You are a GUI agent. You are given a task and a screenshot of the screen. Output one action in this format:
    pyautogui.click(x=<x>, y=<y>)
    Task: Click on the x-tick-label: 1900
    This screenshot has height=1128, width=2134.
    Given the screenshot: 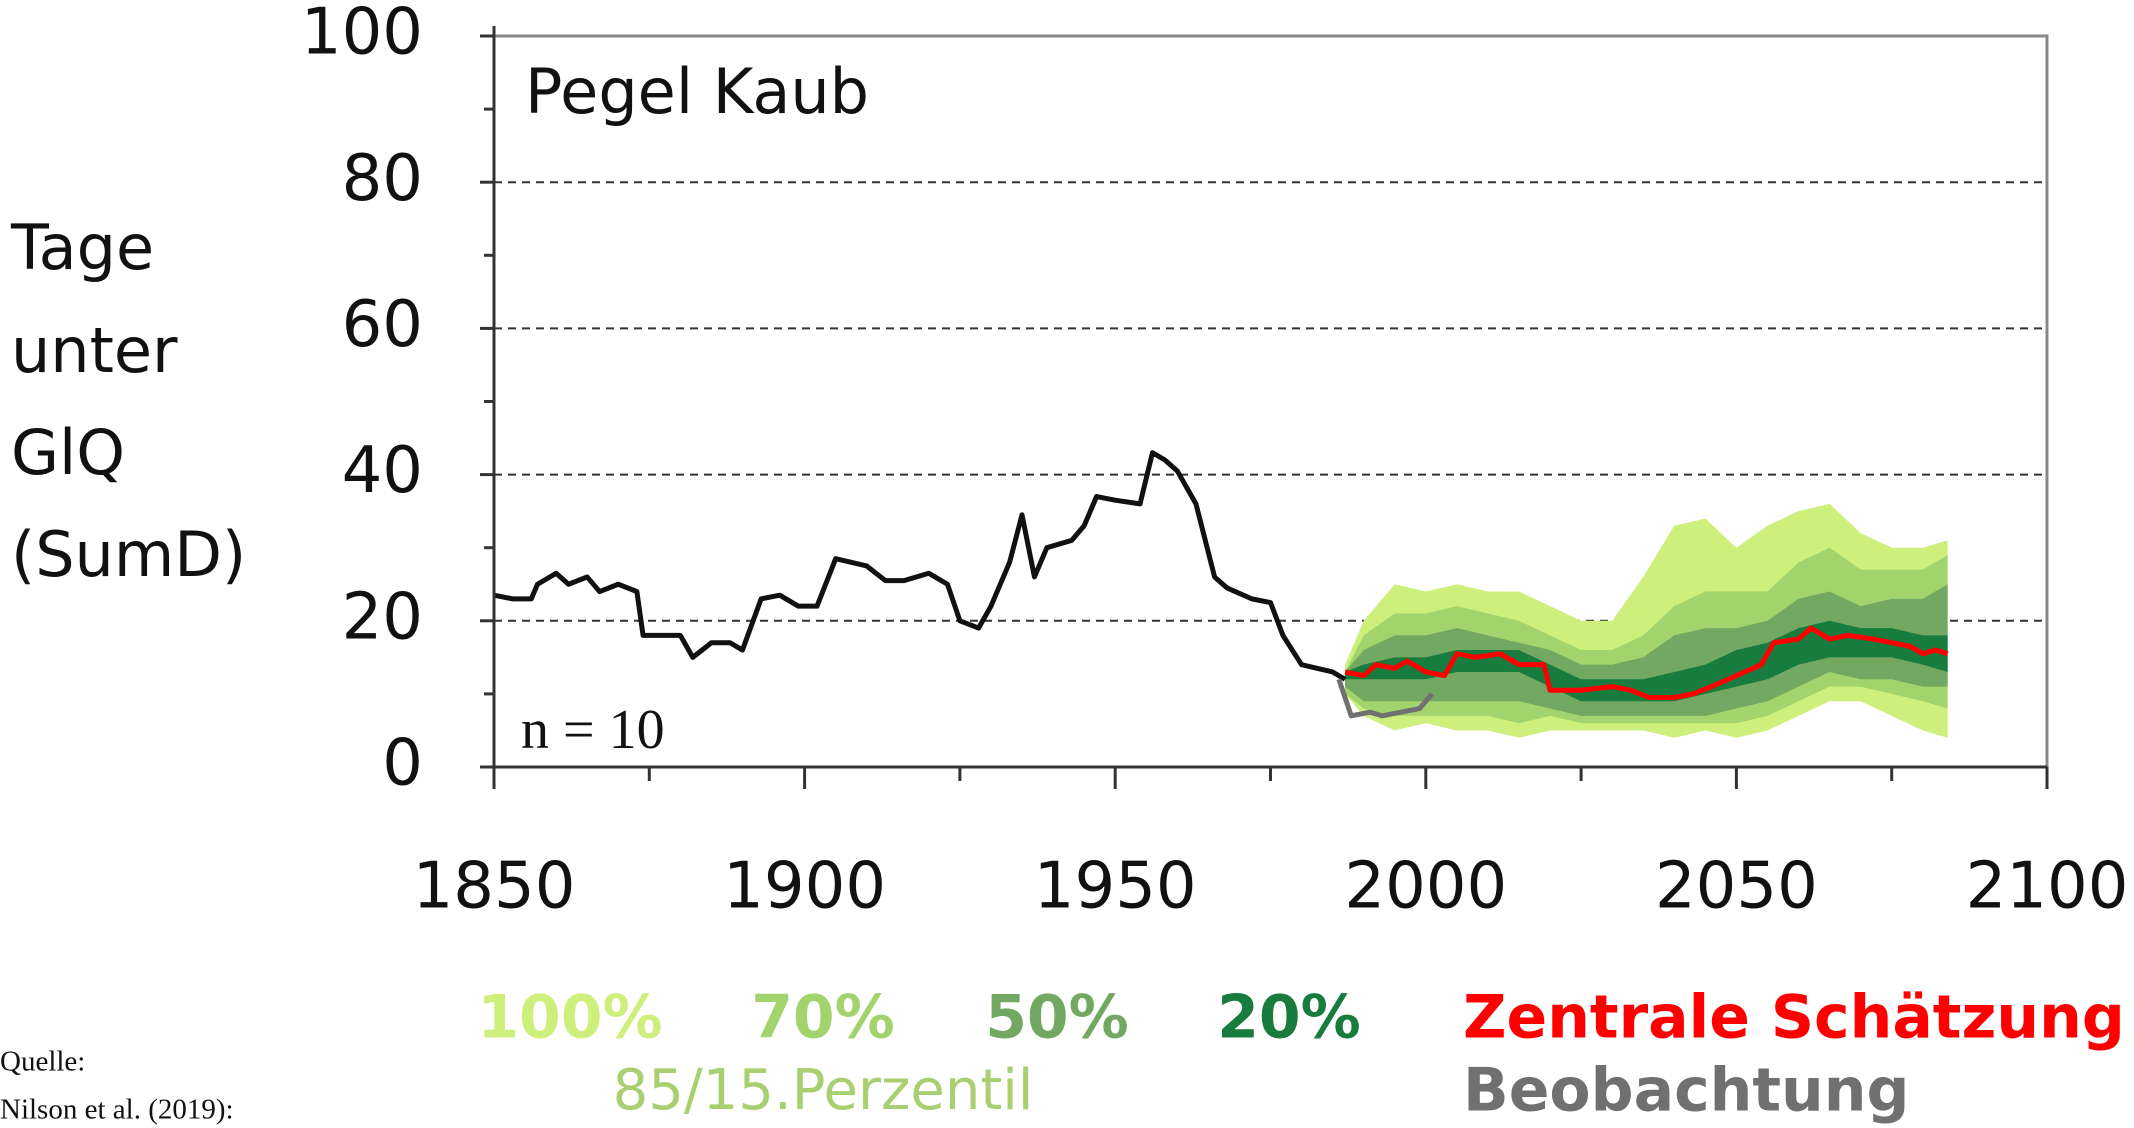 What is the action you would take?
    pyautogui.click(x=804, y=887)
    